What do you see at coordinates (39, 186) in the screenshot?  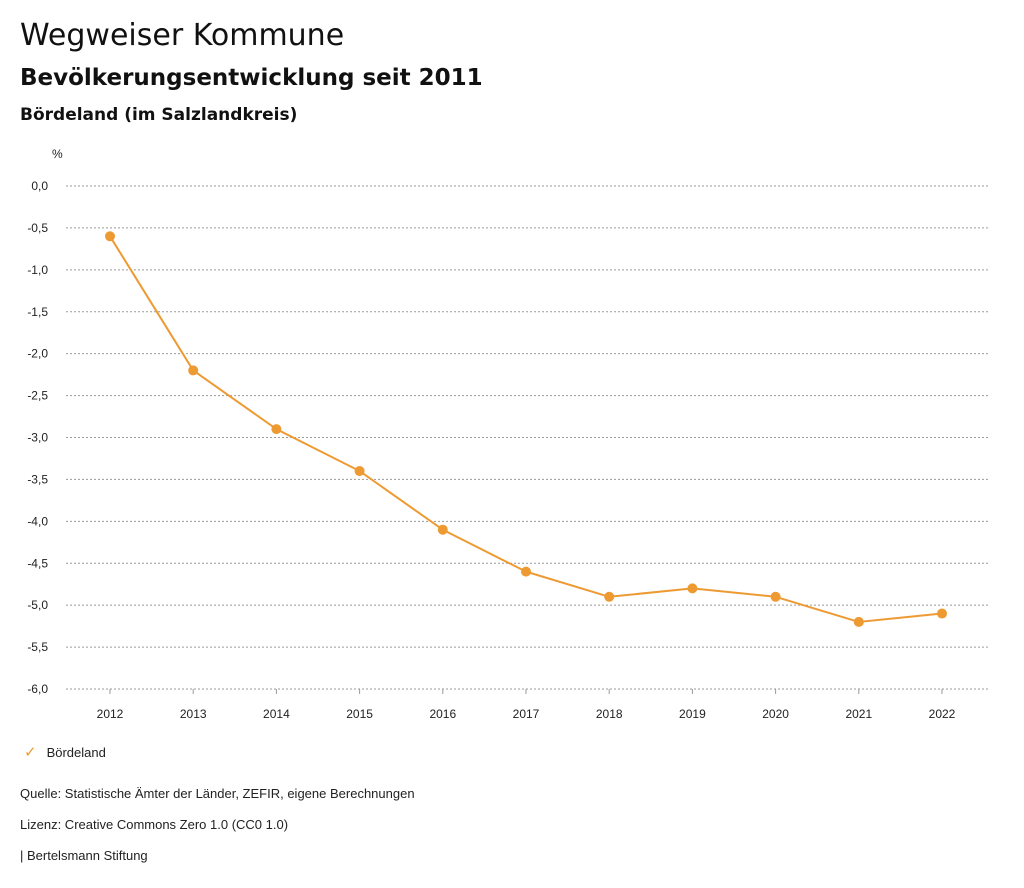 I see `y-tick-label: 0,0` at bounding box center [39, 186].